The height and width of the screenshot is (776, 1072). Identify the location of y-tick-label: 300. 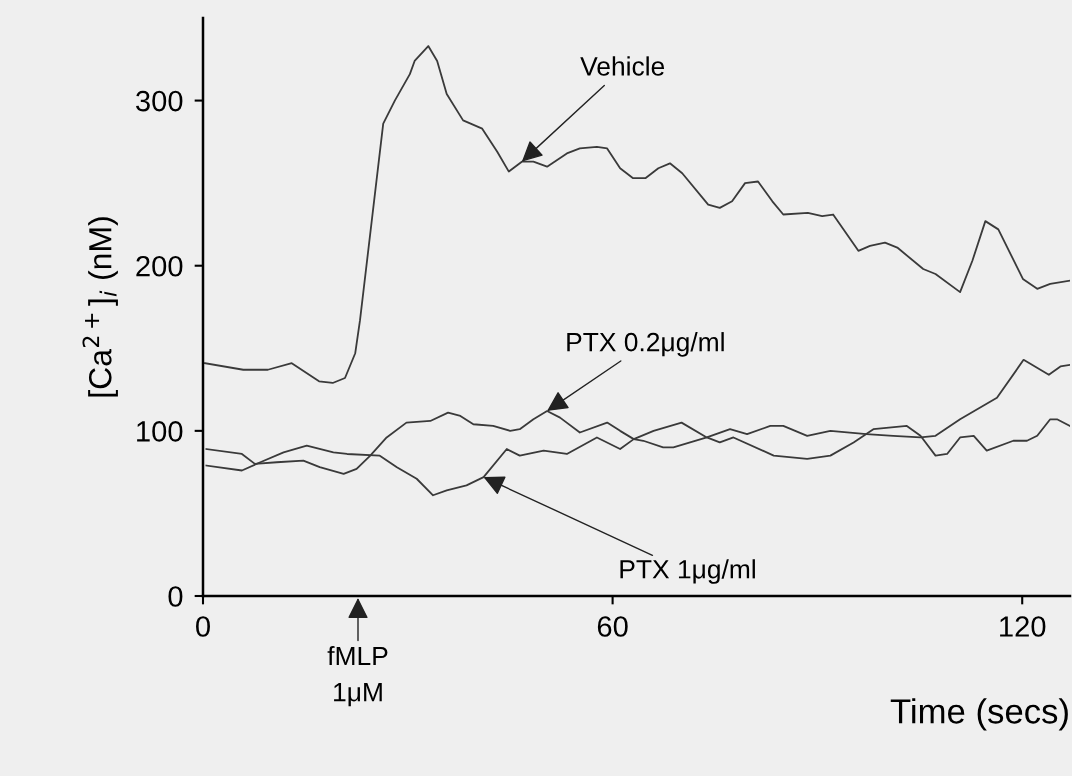
(159, 101).